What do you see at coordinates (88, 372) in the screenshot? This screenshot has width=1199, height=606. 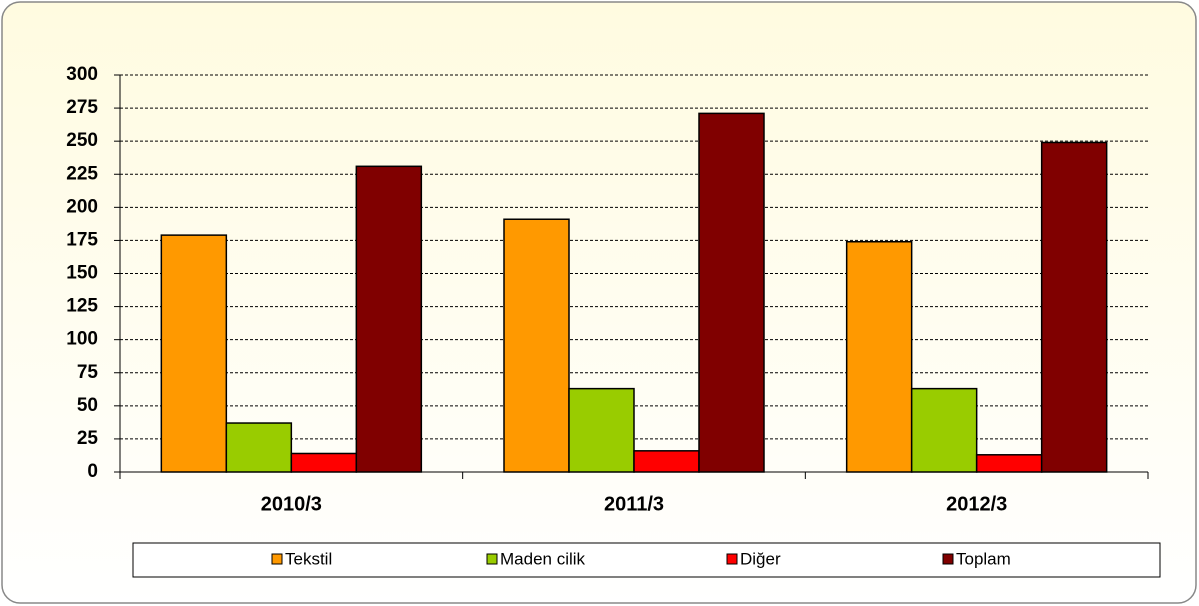 I see `y-tick-label: 75` at bounding box center [88, 372].